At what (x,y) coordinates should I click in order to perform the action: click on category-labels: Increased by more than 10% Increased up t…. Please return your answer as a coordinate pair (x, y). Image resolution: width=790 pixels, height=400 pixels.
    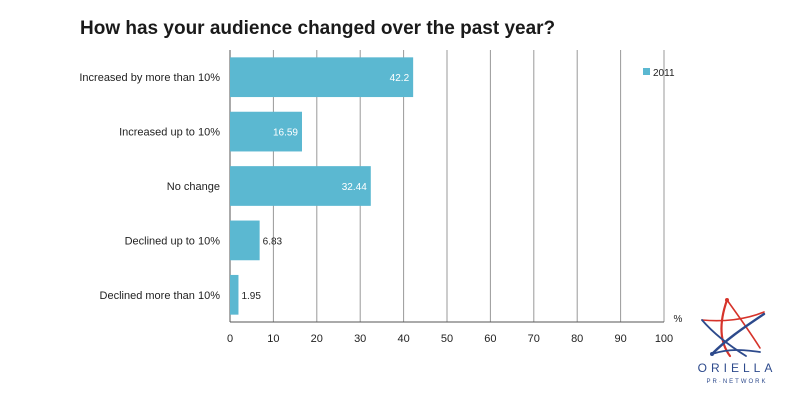
    Looking at the image, I should click on (149, 187).